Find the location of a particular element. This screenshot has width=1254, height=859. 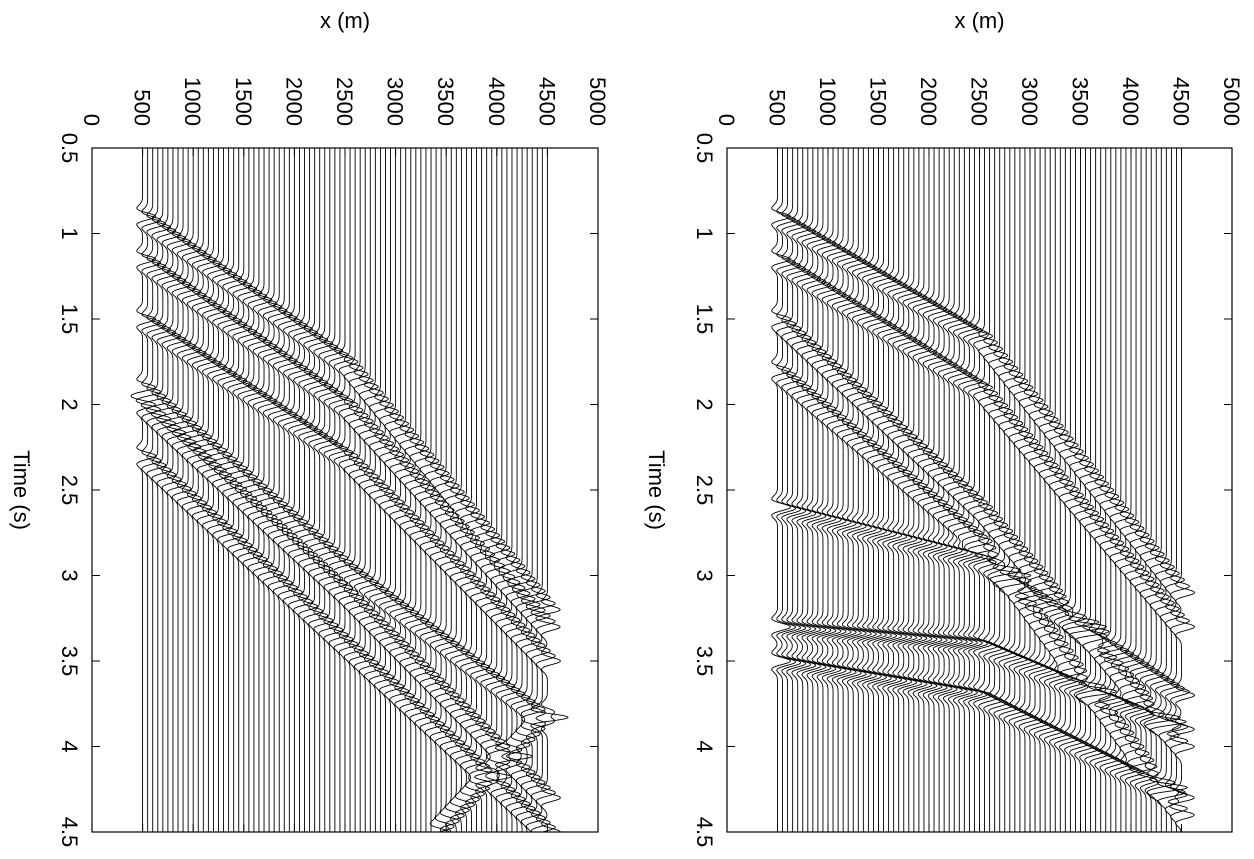

x-tick-label: 2000 is located at coordinates (293, 101).